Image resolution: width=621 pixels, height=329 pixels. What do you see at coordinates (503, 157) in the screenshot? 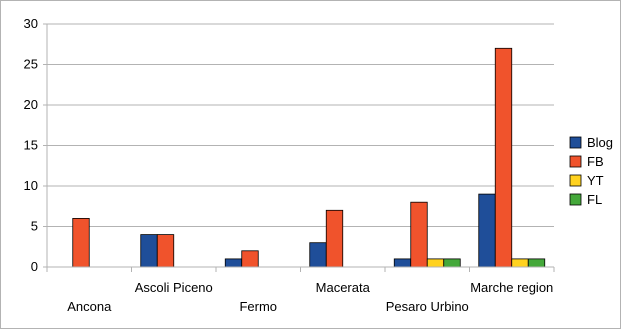
I see `bar-fb-marche-region` at bounding box center [503, 157].